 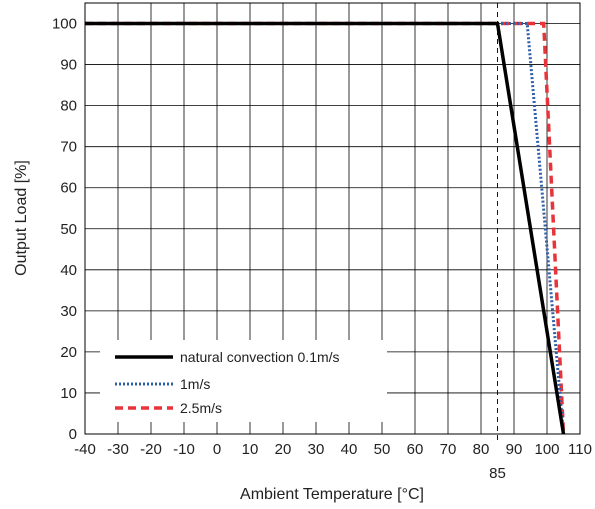 What do you see at coordinates (68, 65) in the screenshot?
I see `y-tick-label: 90` at bounding box center [68, 65].